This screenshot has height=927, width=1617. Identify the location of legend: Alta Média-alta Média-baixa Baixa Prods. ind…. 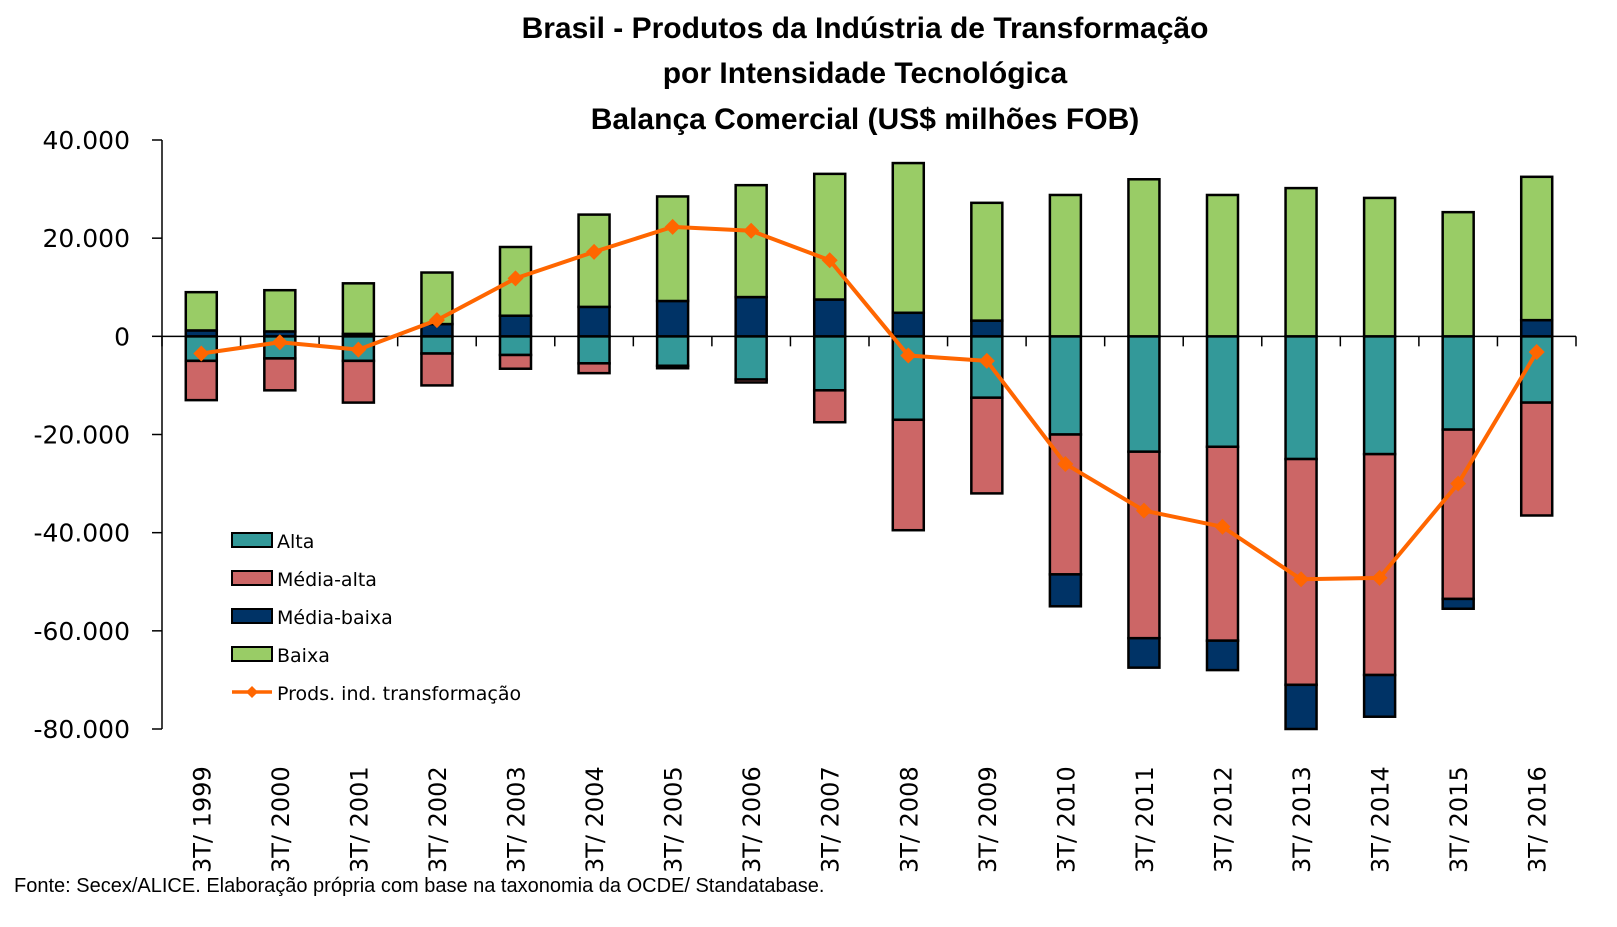
(376, 618).